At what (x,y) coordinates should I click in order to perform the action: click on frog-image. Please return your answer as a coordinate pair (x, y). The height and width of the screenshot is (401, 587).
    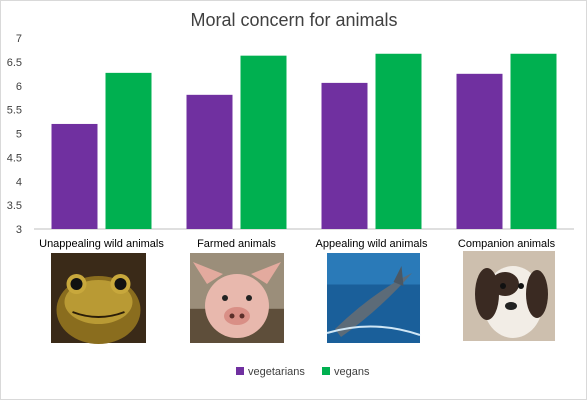
    Looking at the image, I should click on (98, 298).